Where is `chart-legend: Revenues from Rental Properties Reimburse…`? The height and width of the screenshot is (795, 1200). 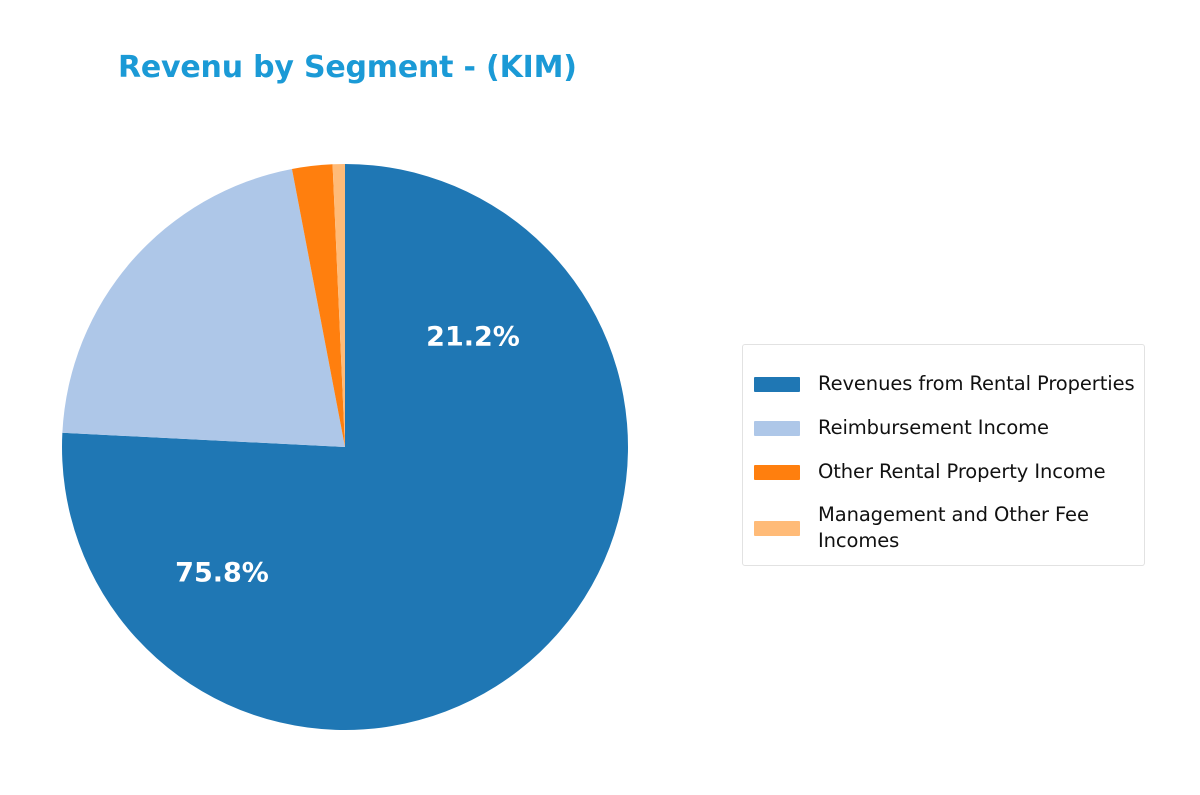
chart-legend: Revenues from Rental Properties Reimburse… is located at coordinates (943, 455).